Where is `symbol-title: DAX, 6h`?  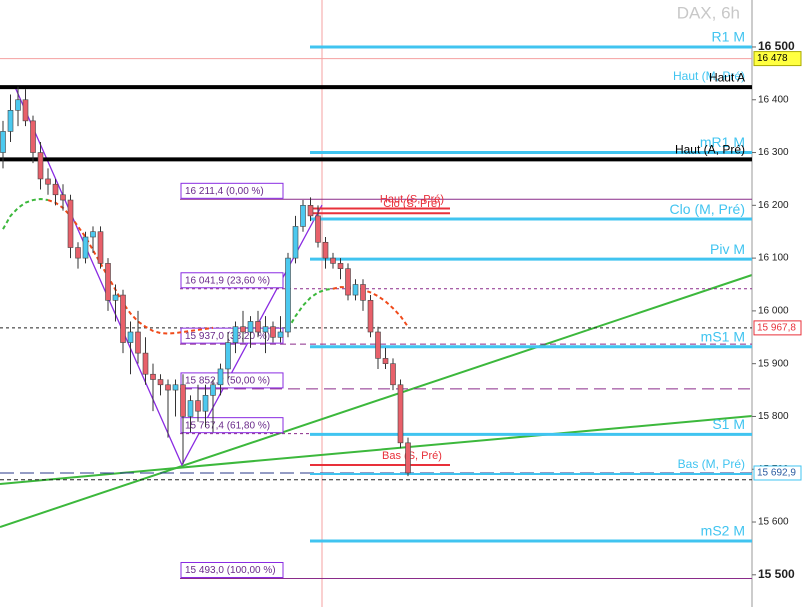
symbol-title: DAX, 6h is located at coordinates (708, 12).